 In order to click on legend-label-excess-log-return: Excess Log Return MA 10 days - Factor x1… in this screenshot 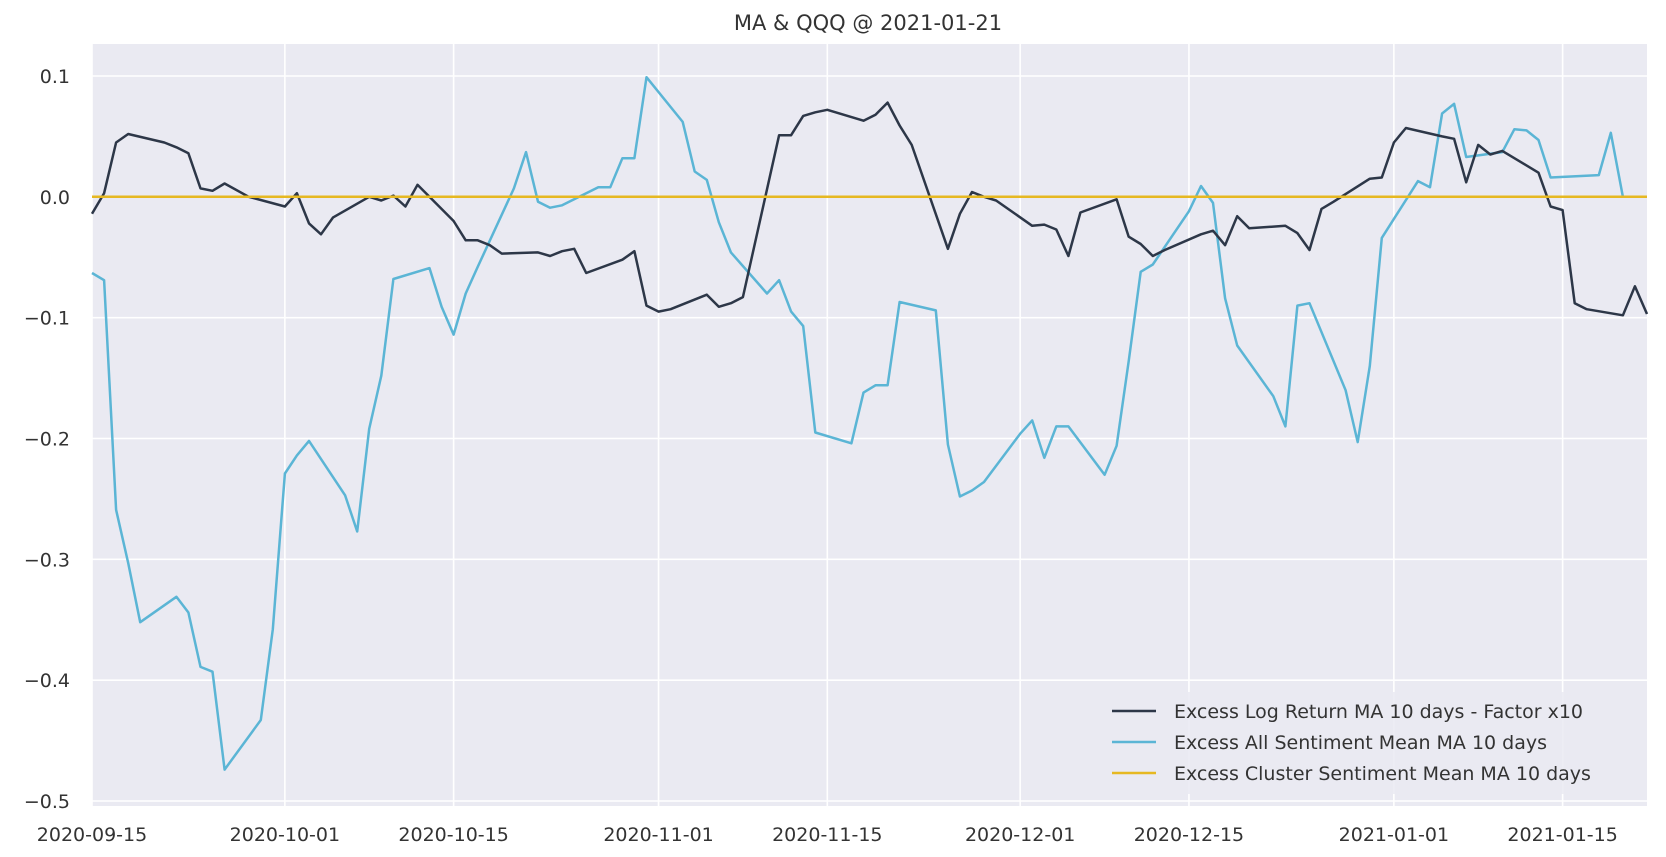, I will do `click(1378, 712)`.